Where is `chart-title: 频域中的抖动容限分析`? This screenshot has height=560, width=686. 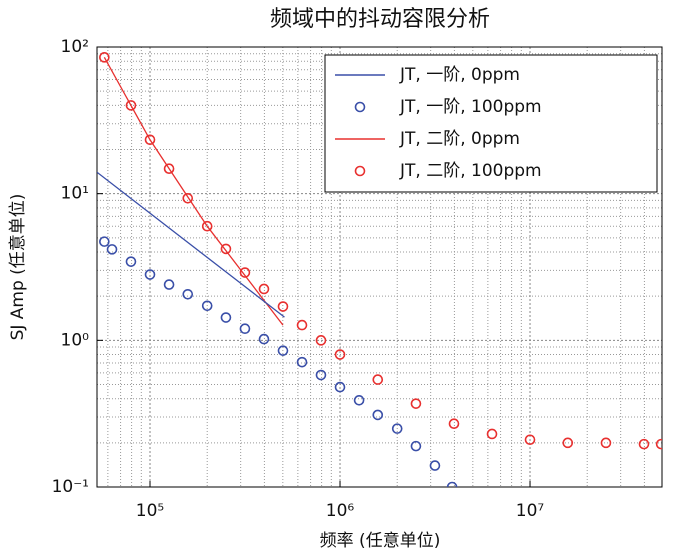 chart-title: 频域中的抖动容限分析 is located at coordinates (380, 19).